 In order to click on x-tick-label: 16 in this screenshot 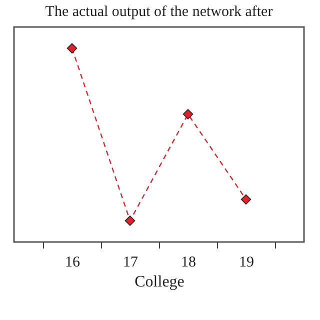, I will do `click(72, 262)`.